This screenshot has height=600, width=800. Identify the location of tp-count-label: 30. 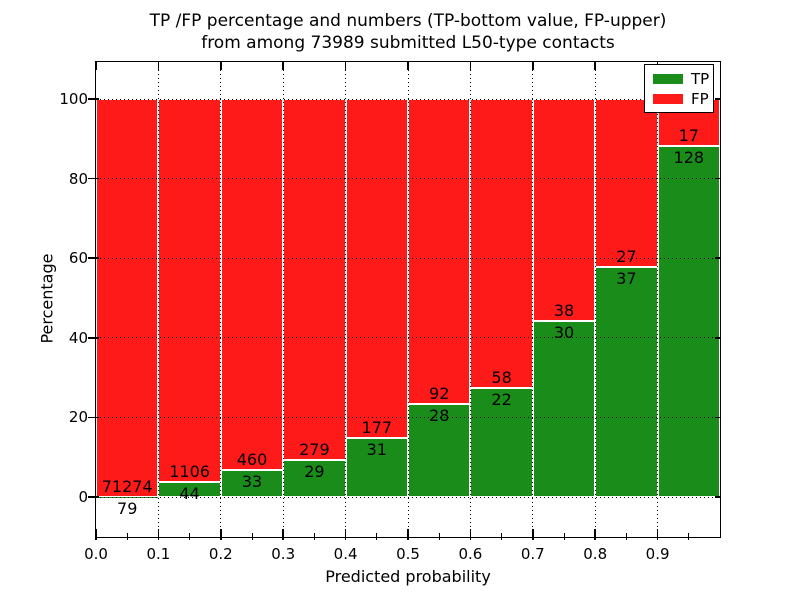
(564, 333).